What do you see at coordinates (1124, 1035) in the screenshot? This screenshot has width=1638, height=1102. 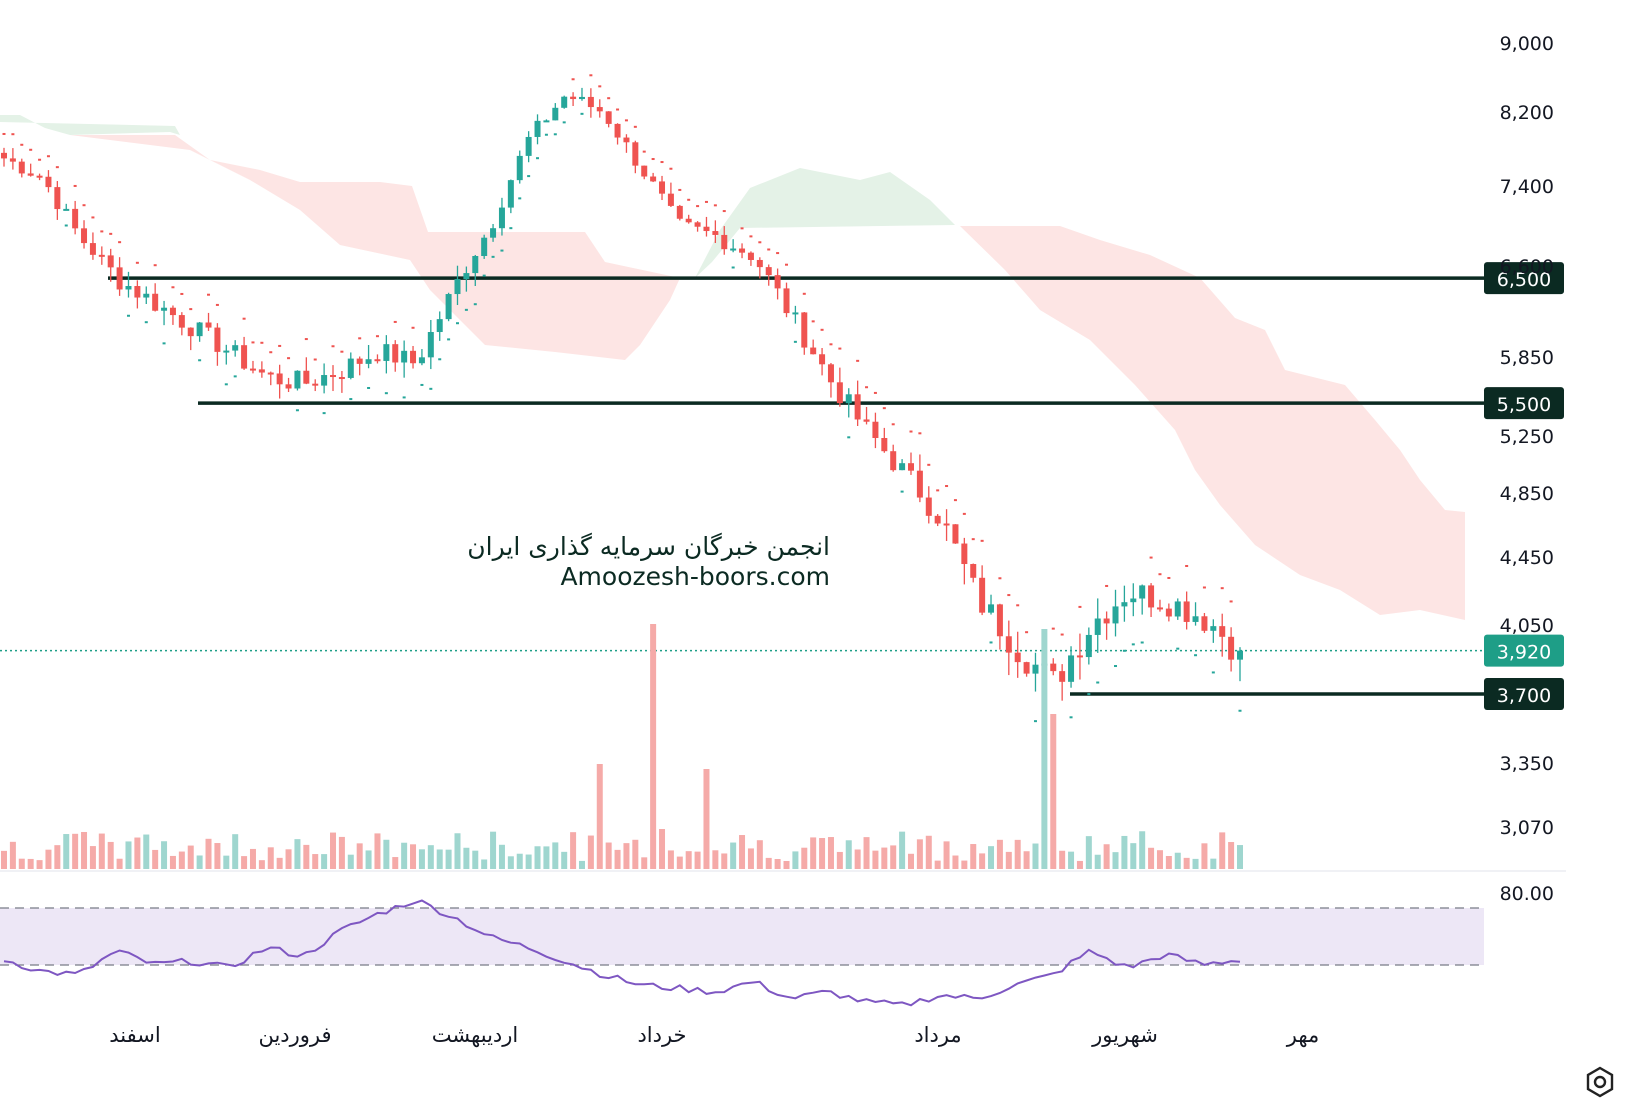 I see `time-label-5: شهریور` at bounding box center [1124, 1035].